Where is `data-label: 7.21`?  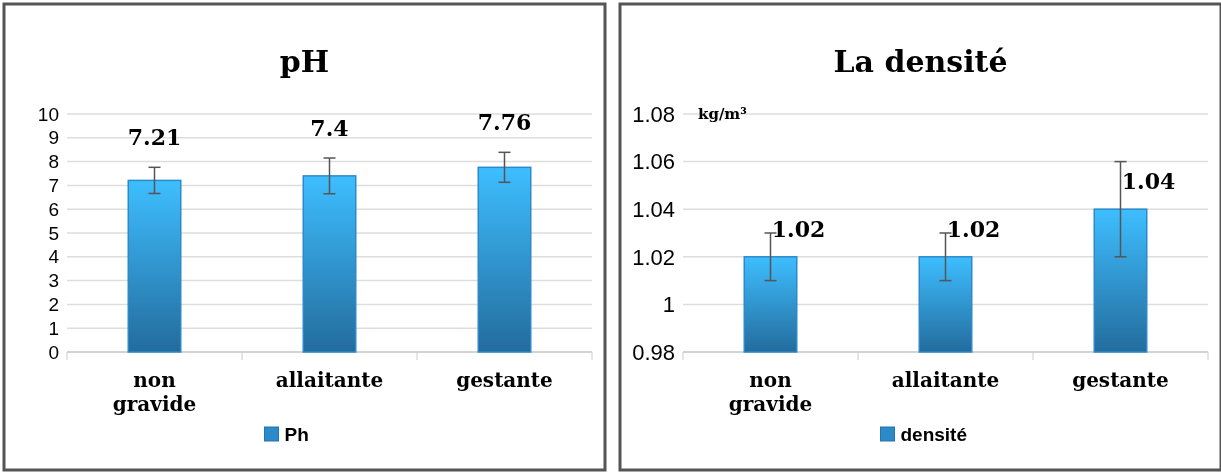 data-label: 7.21 is located at coordinates (154, 137).